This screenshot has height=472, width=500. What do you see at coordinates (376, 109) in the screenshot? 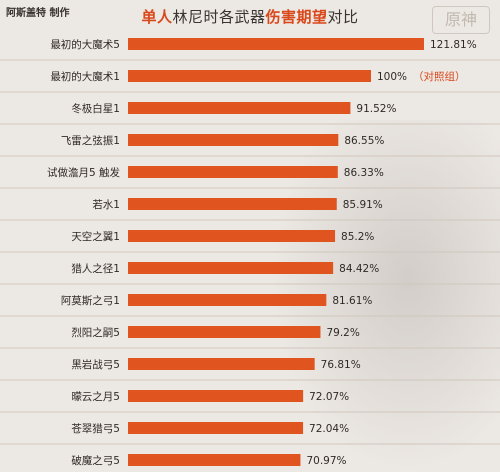
I see `value-label: 91.52%` at bounding box center [376, 109].